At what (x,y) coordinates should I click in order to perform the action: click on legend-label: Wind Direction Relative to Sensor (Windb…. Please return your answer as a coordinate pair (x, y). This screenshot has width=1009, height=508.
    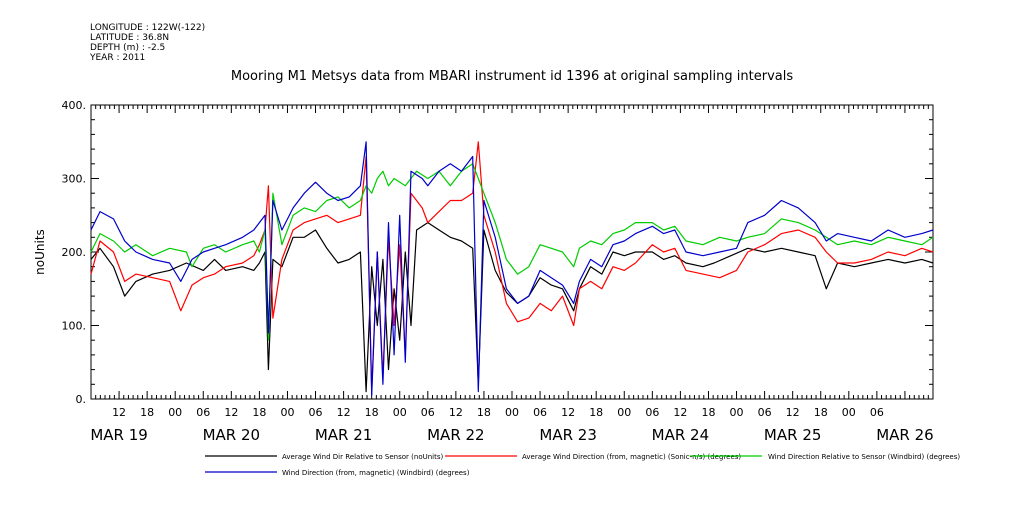
    Looking at the image, I should click on (864, 457).